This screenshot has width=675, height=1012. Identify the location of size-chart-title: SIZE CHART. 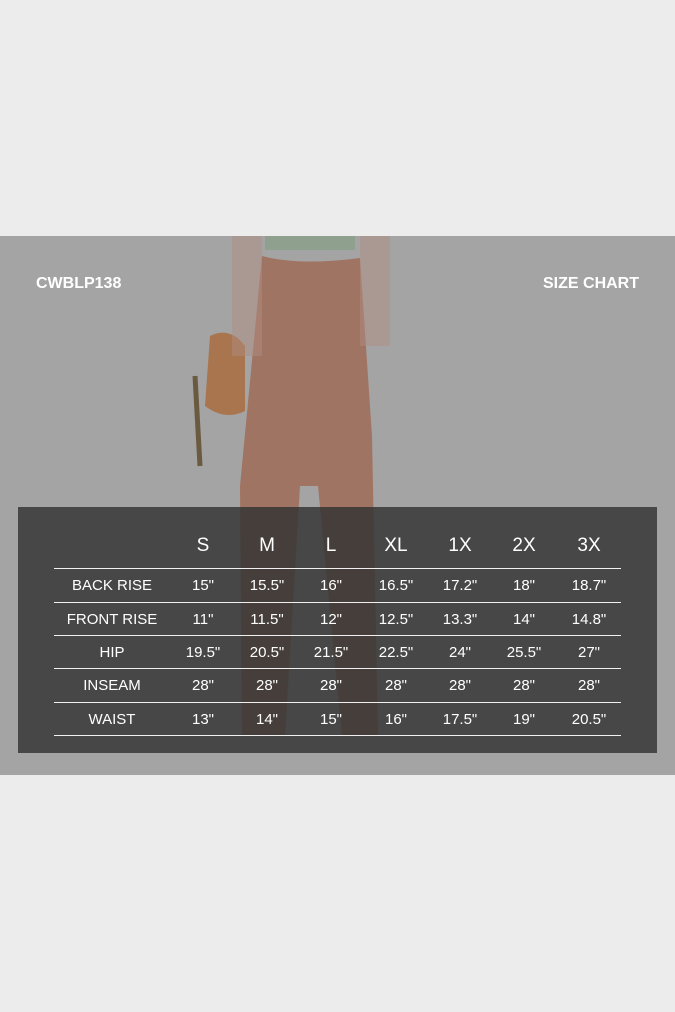
(591, 283).